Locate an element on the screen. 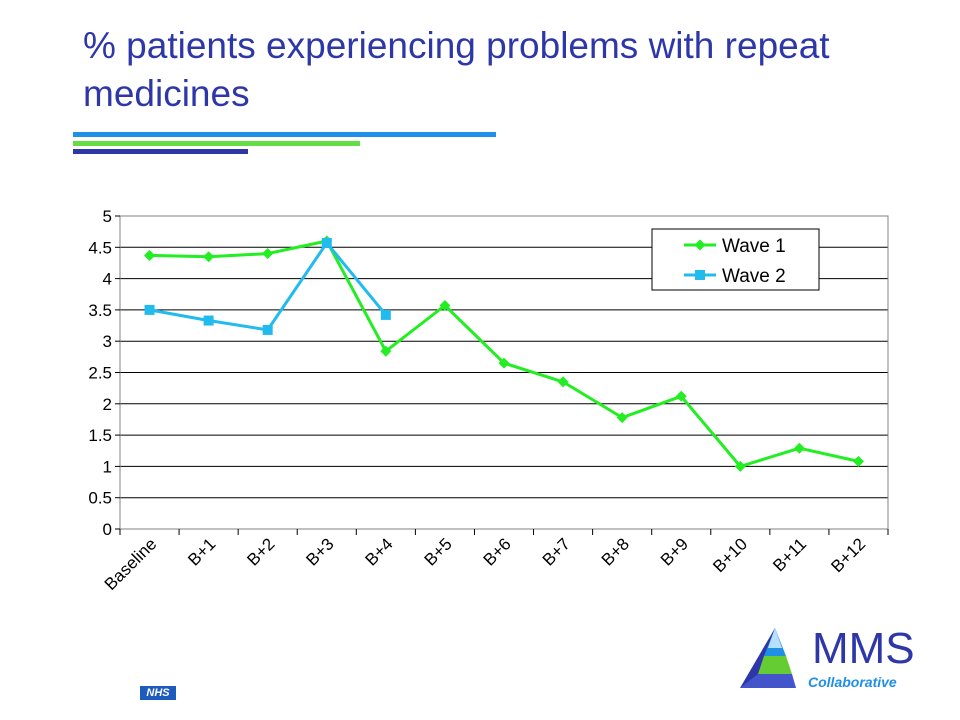  nhs-logo: NHS is located at coordinates (158, 693).